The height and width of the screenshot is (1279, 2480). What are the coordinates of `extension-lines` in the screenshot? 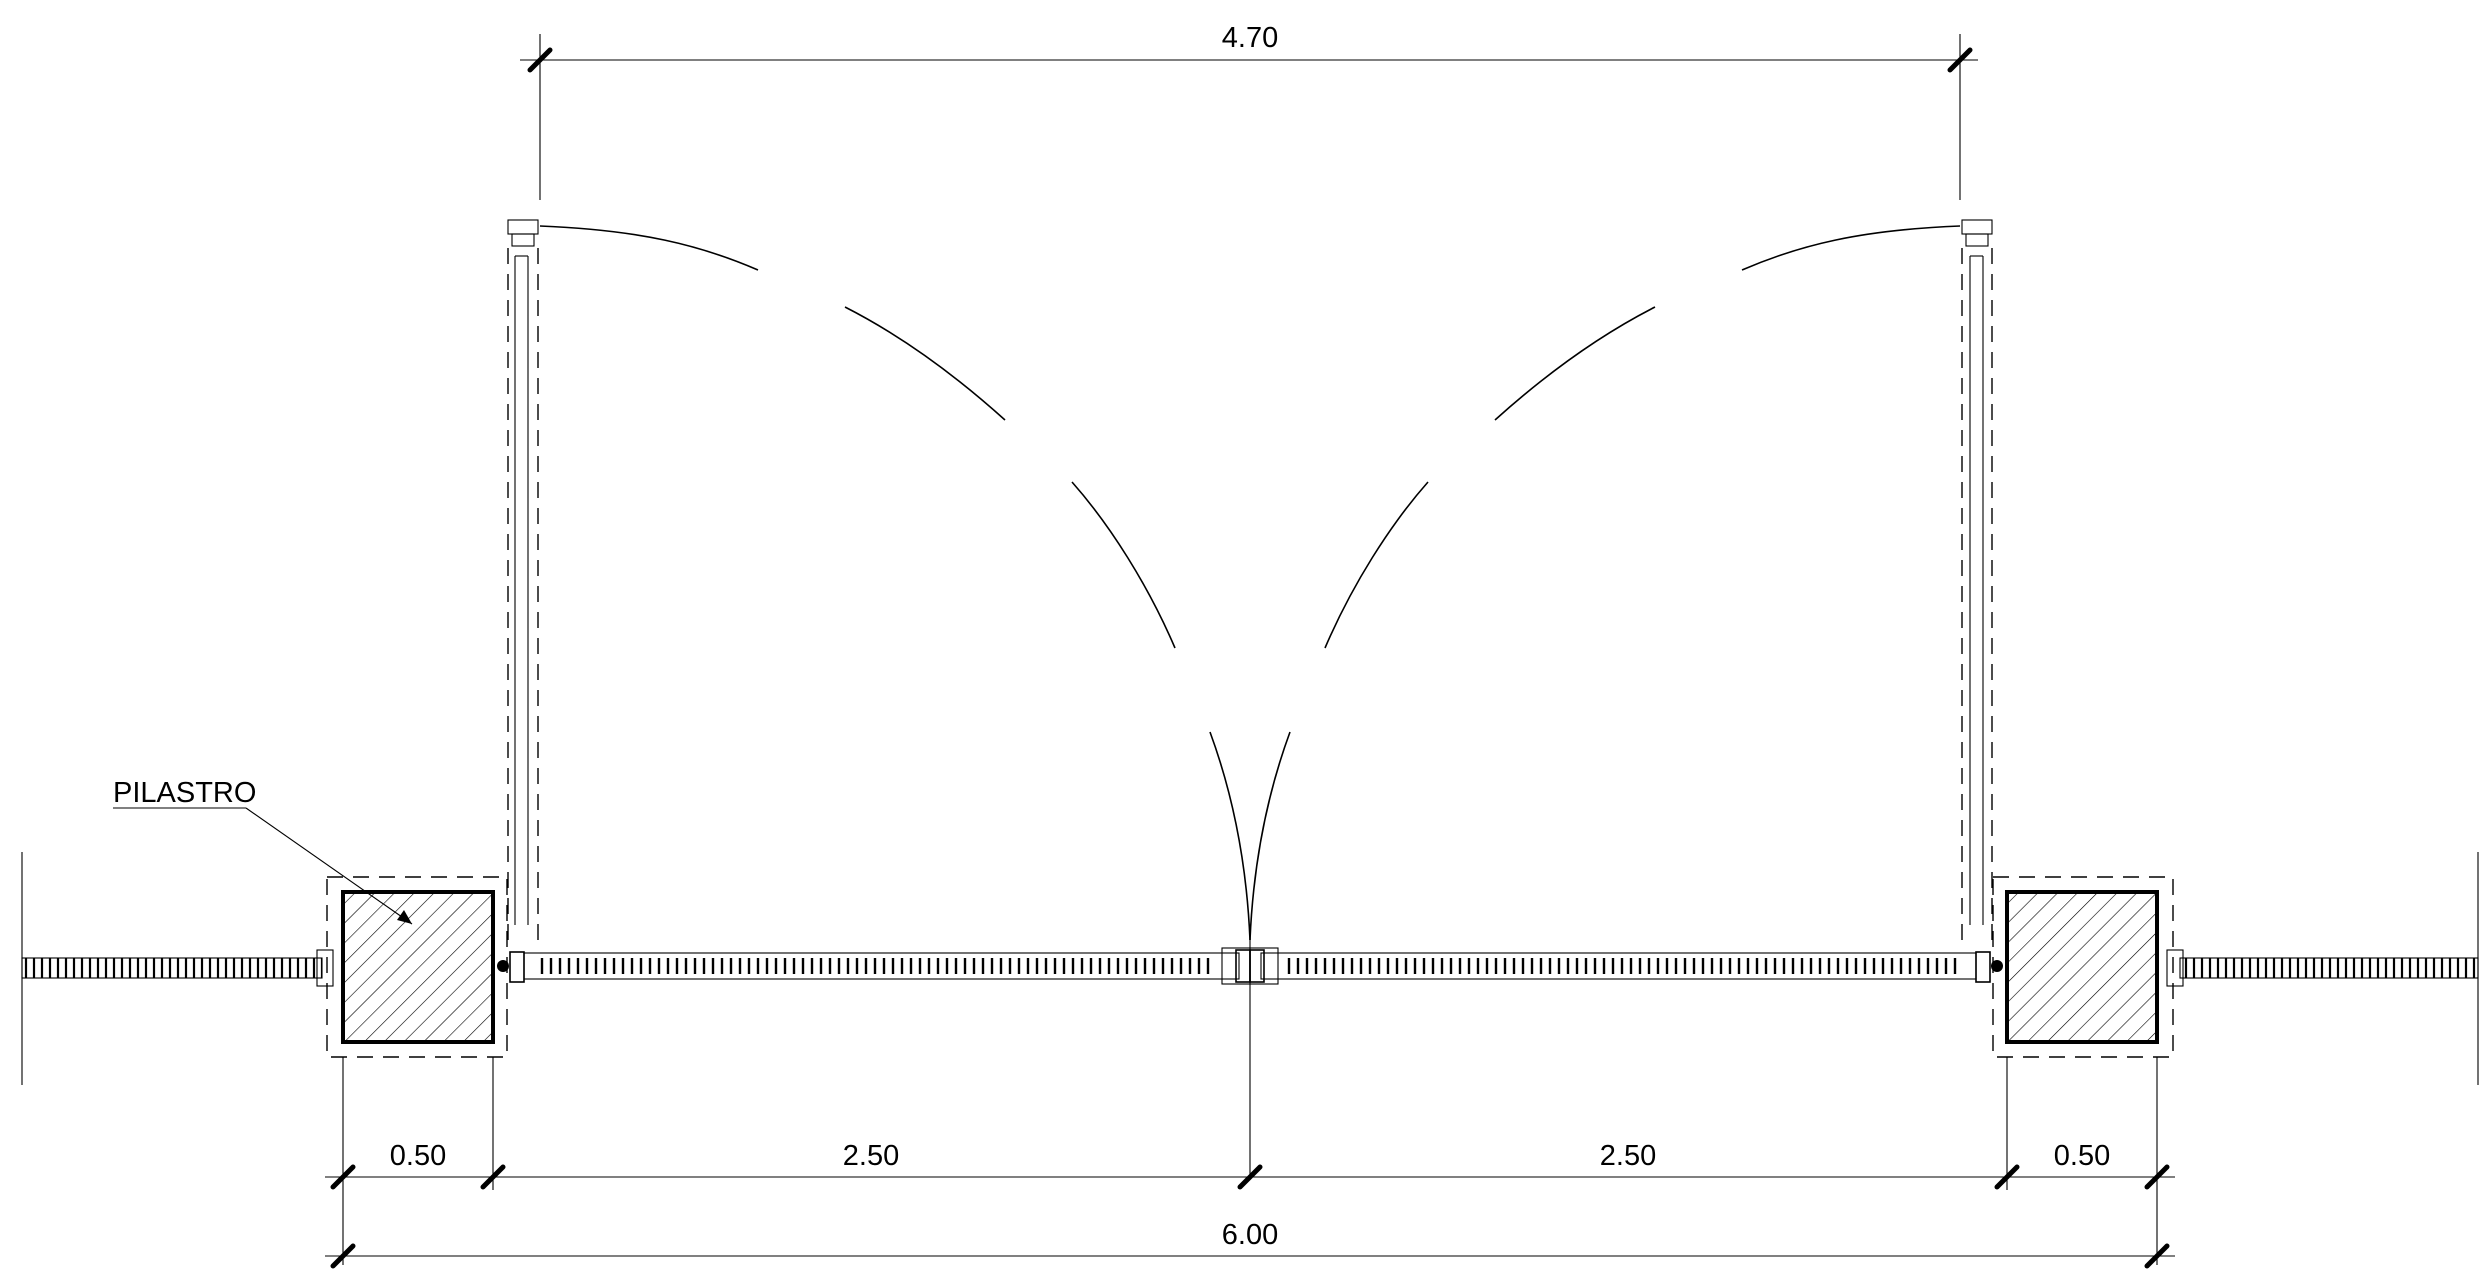 It's located at (1250, 1161).